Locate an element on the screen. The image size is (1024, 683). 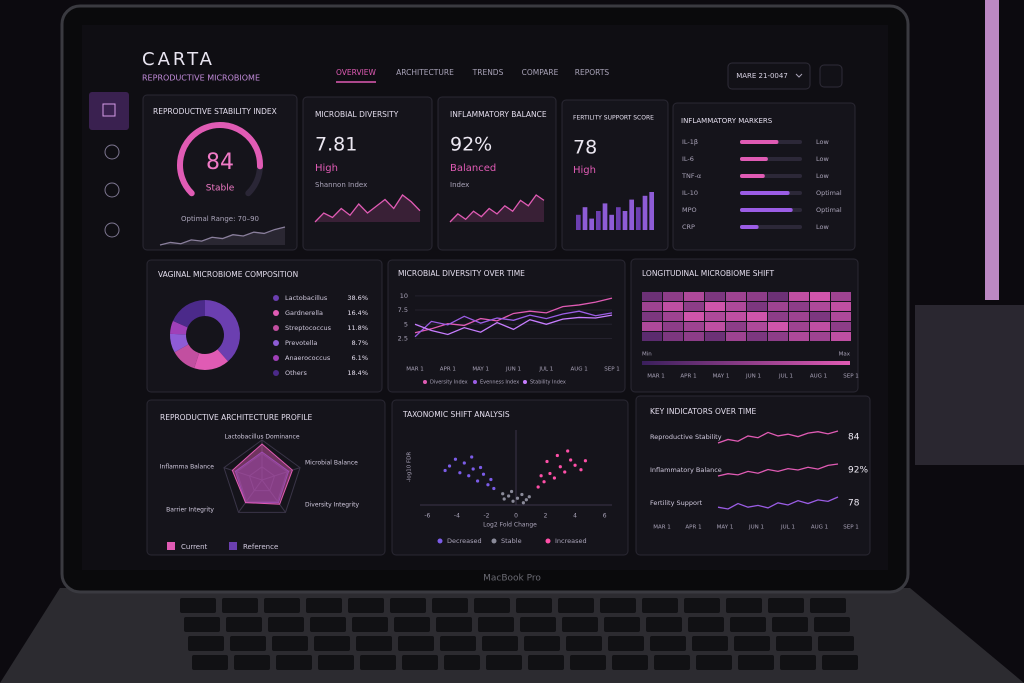
card-title: VAGINAL MICROBIOME COMPOSITION is located at coordinates (228, 274).